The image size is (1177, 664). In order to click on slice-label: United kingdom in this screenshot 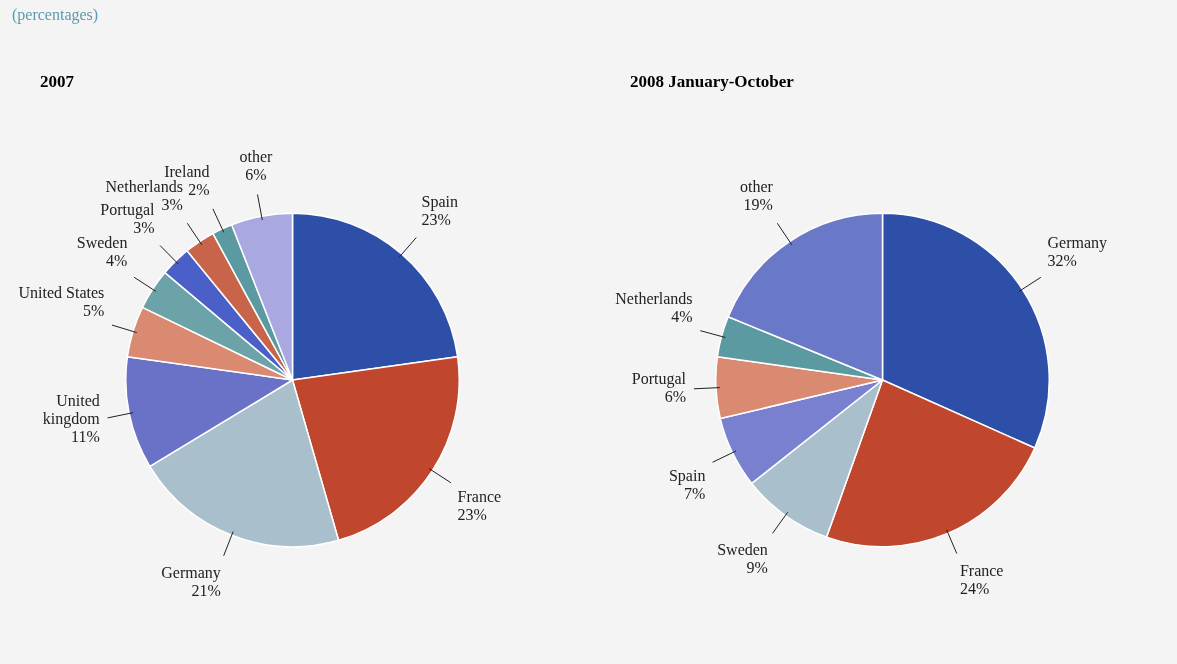, I will do `click(71, 409)`.